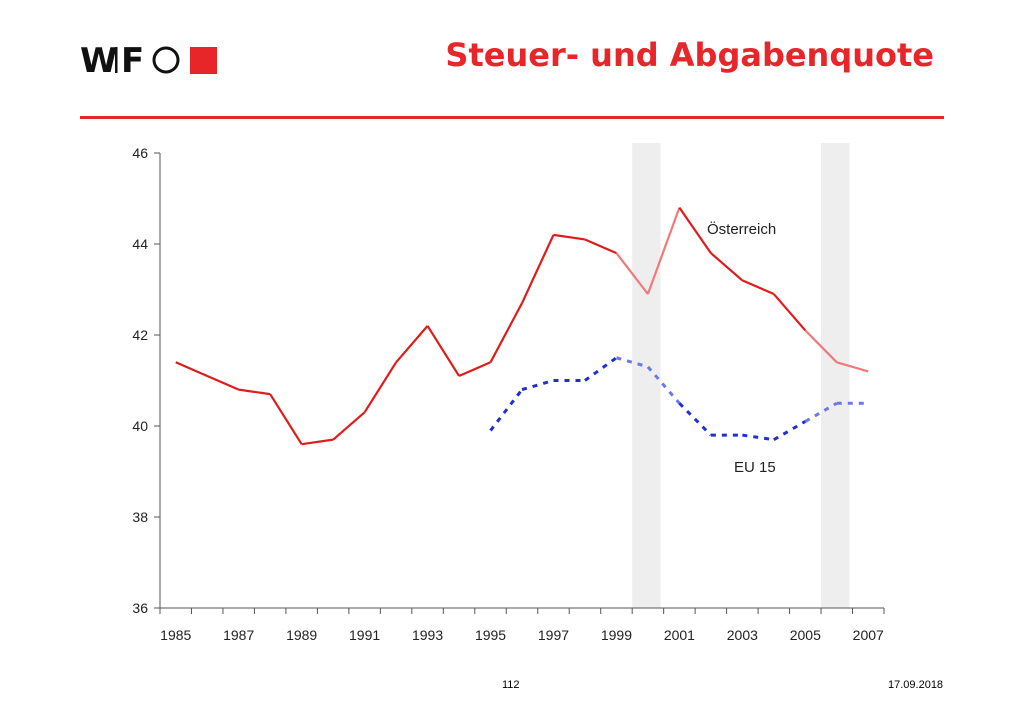  What do you see at coordinates (238, 635) in the screenshot?
I see `x-tick-label: 1987` at bounding box center [238, 635].